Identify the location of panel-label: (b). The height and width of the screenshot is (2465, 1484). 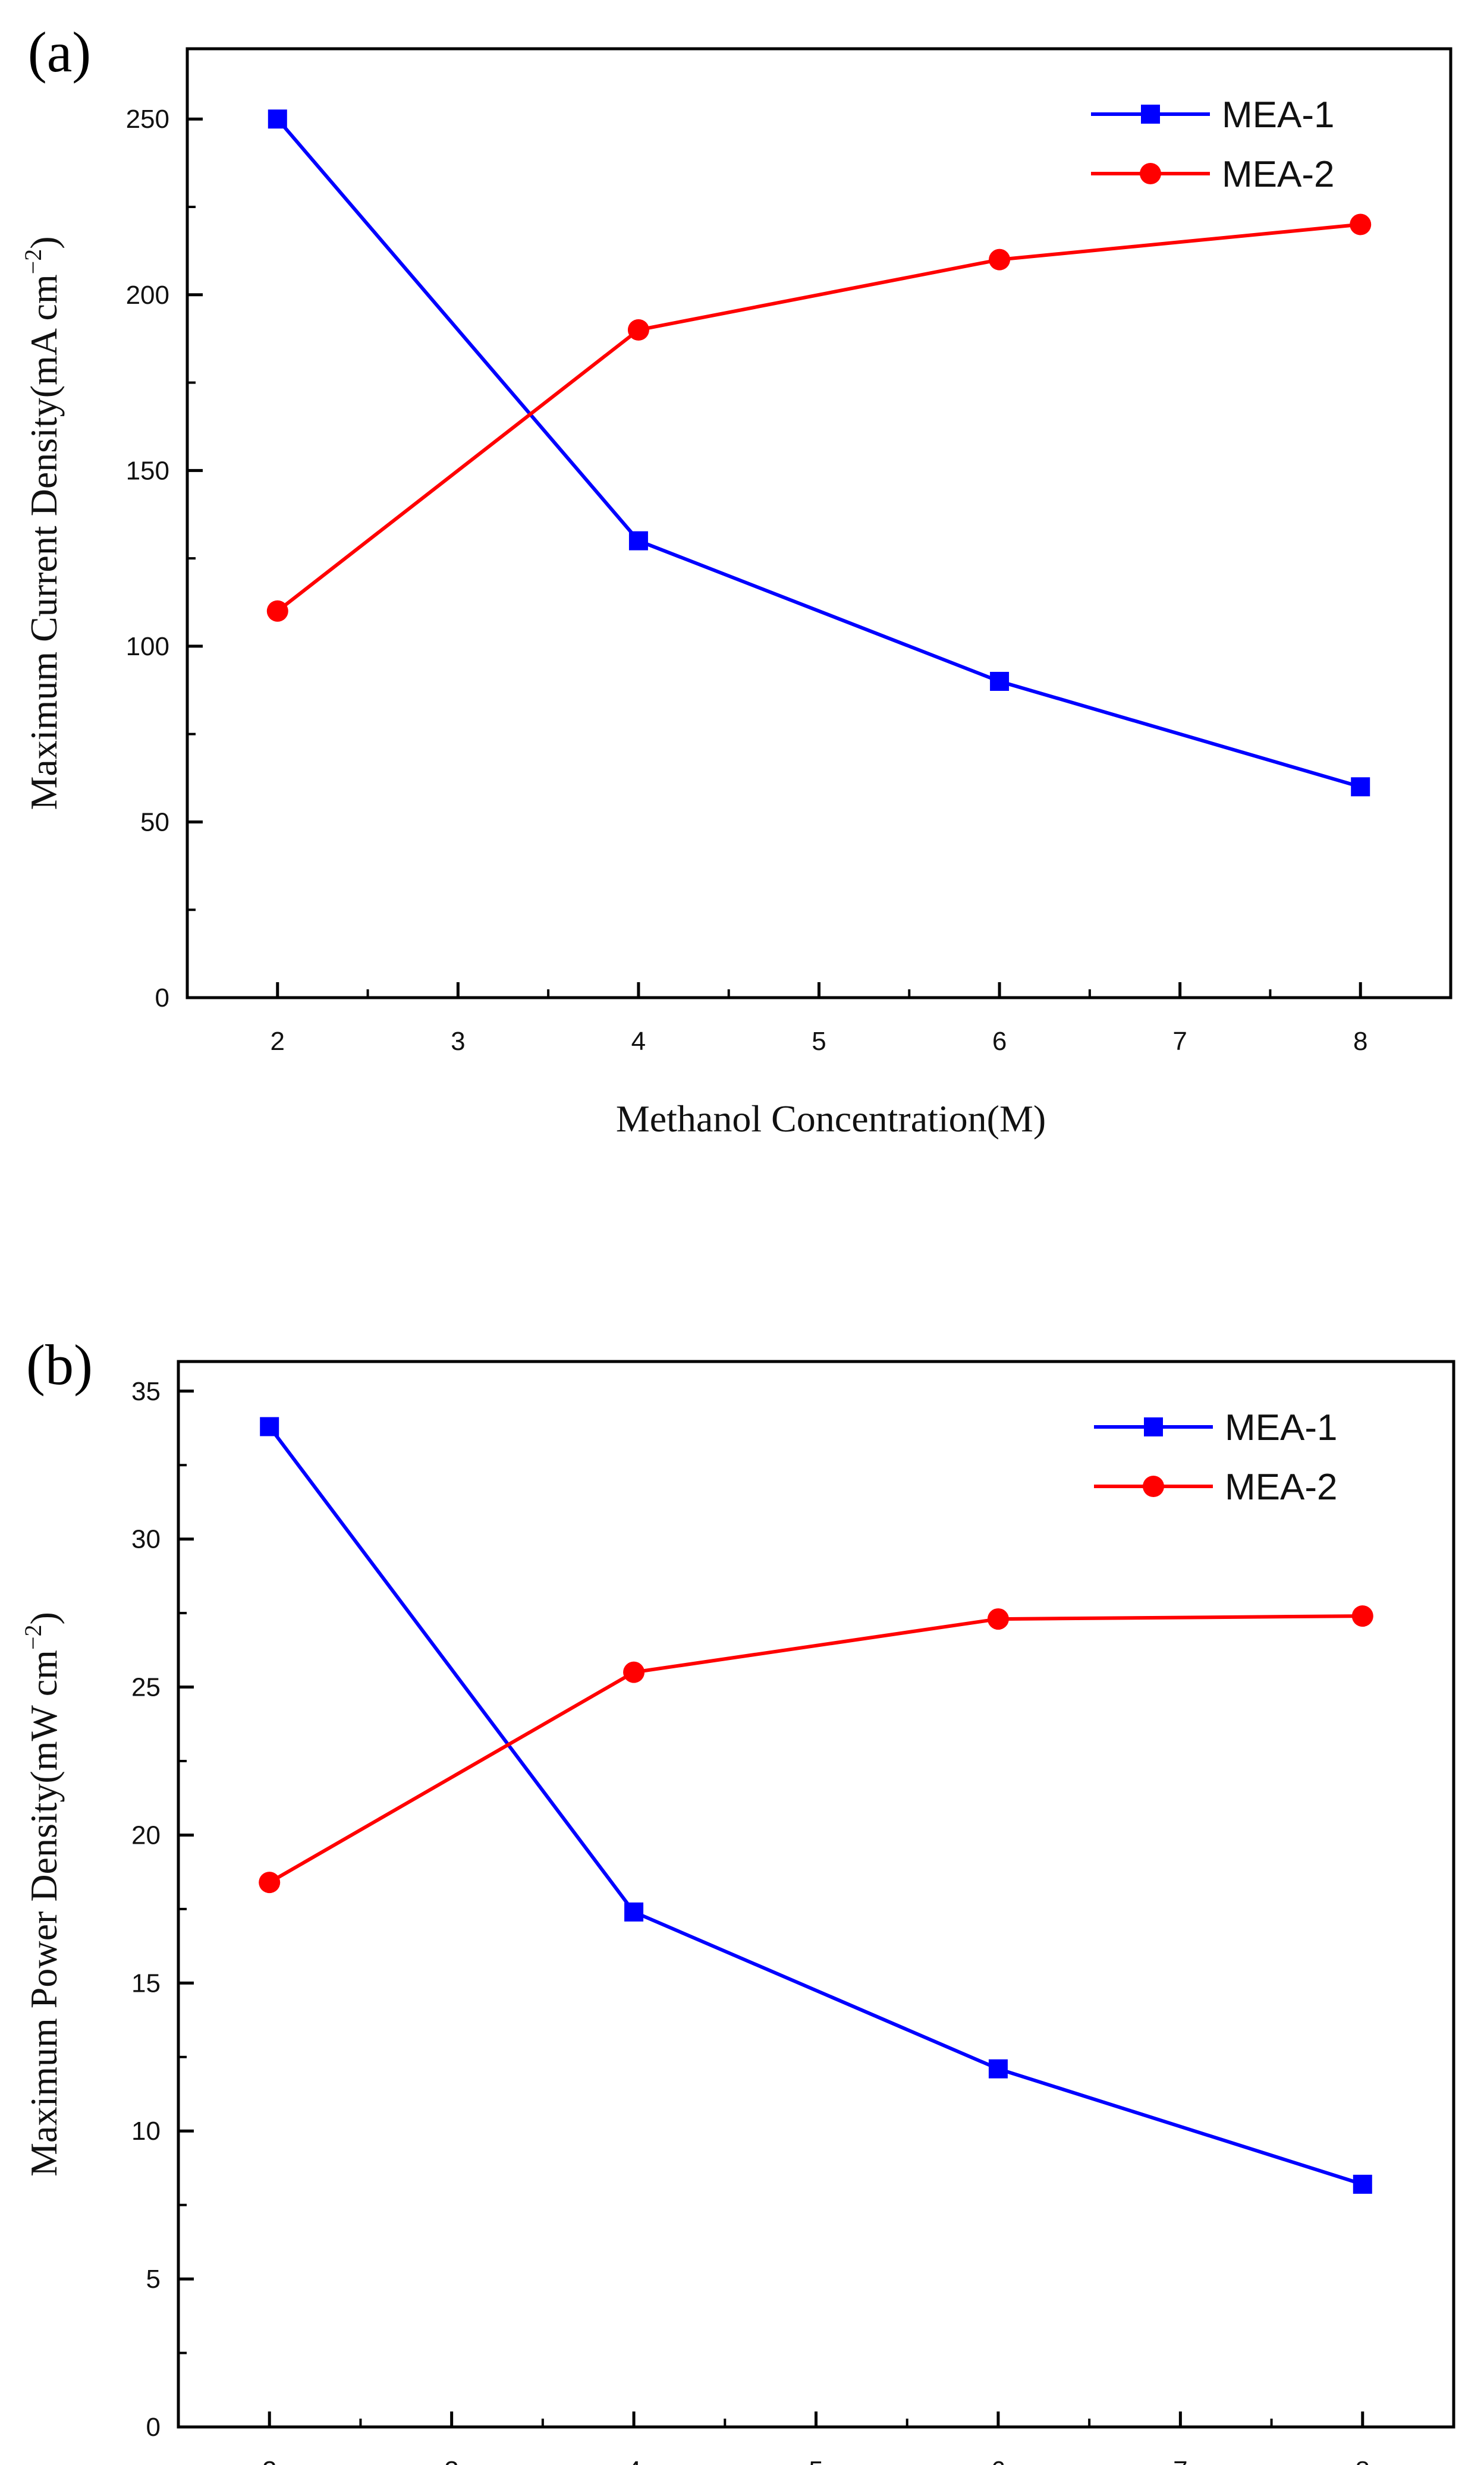
(59, 1365).